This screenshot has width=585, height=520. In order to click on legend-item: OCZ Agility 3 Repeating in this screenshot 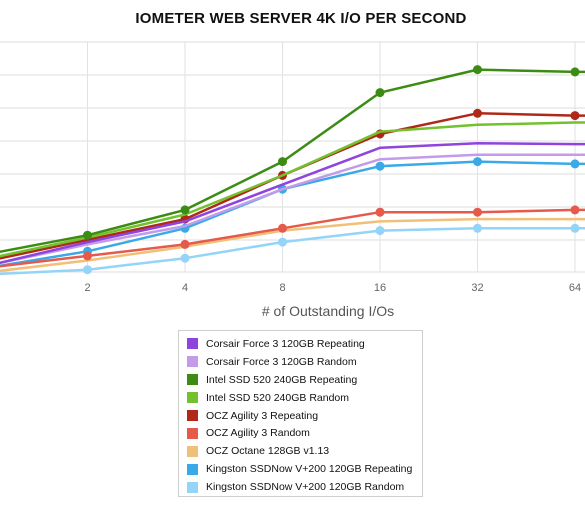, I will do `click(300, 416)`.